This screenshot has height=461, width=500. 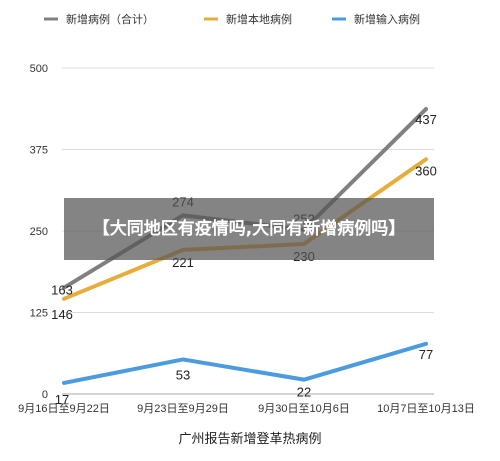 I want to click on x-tick-label: 10月7日至10月13日, so click(x=426, y=409).